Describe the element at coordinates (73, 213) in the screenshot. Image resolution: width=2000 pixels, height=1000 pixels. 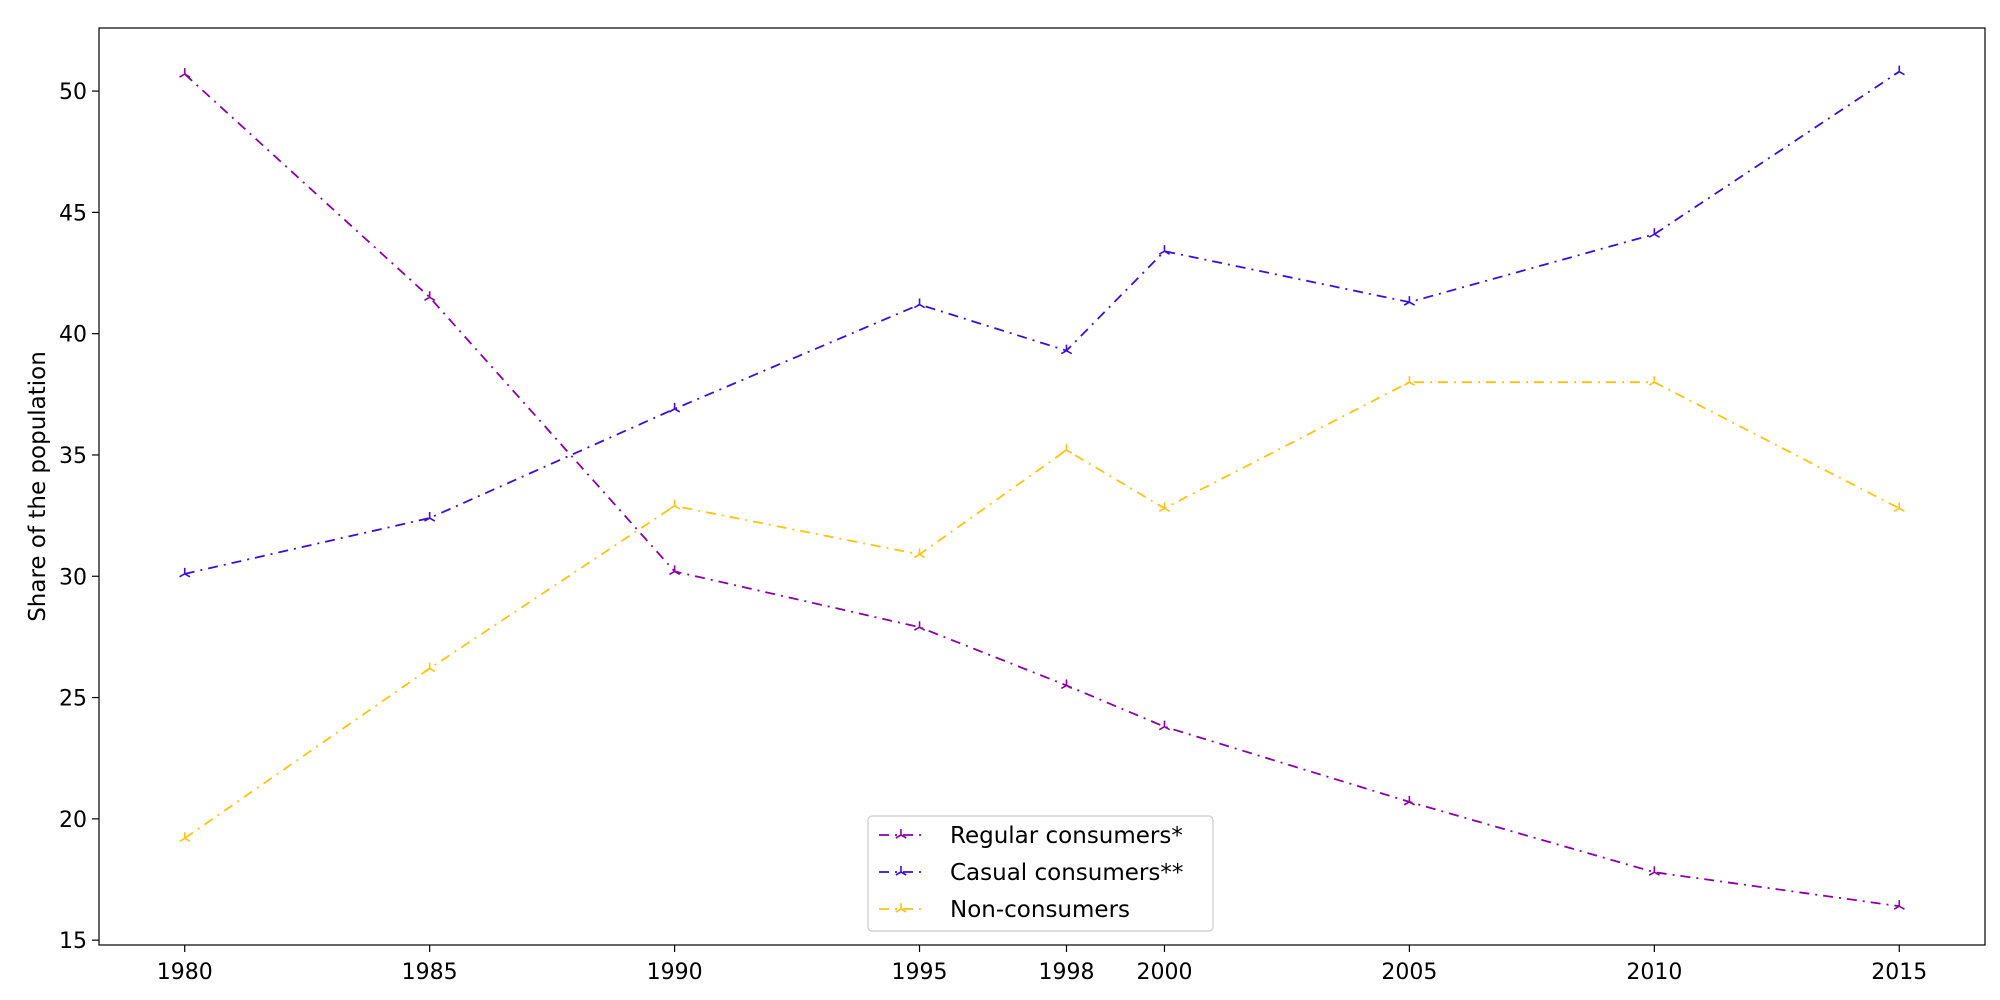
I see `y-tick-label: 45` at that location.